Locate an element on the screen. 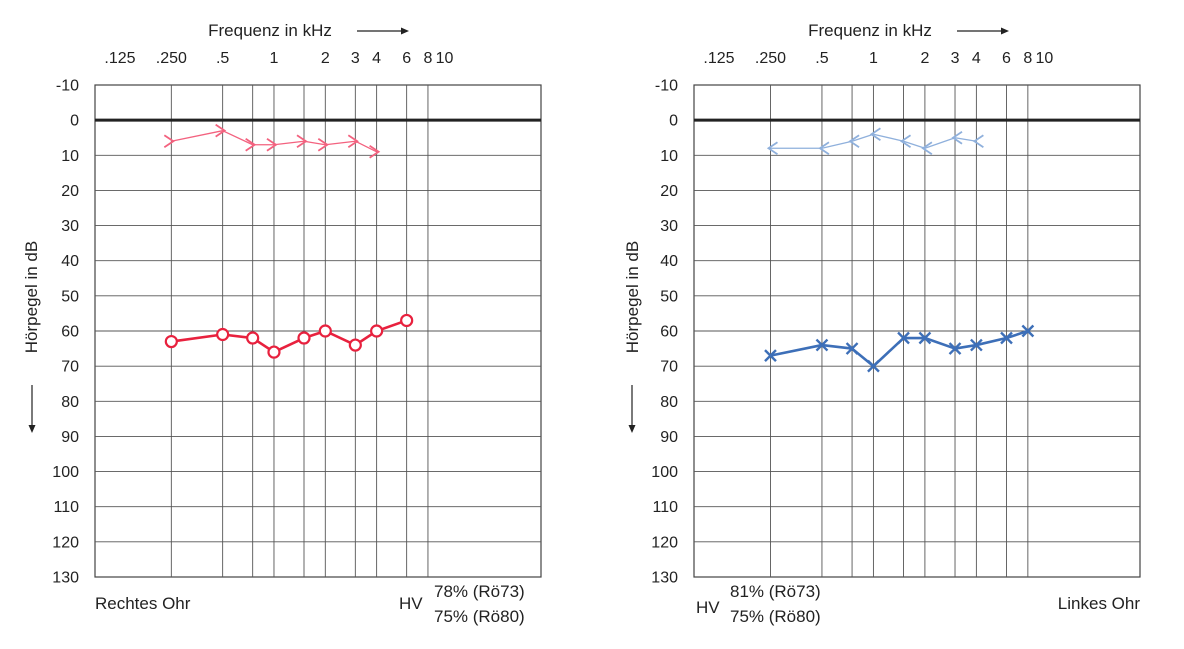 Image resolution: width=1184 pixels, height=649 pixels. ear-label: Linkes Ohr is located at coordinates (1099, 603).